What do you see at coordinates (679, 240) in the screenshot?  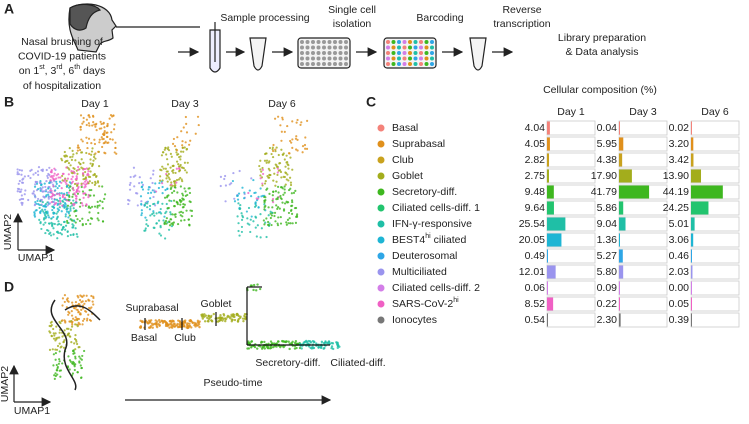 I see `value-label: 3.06` at bounding box center [679, 240].